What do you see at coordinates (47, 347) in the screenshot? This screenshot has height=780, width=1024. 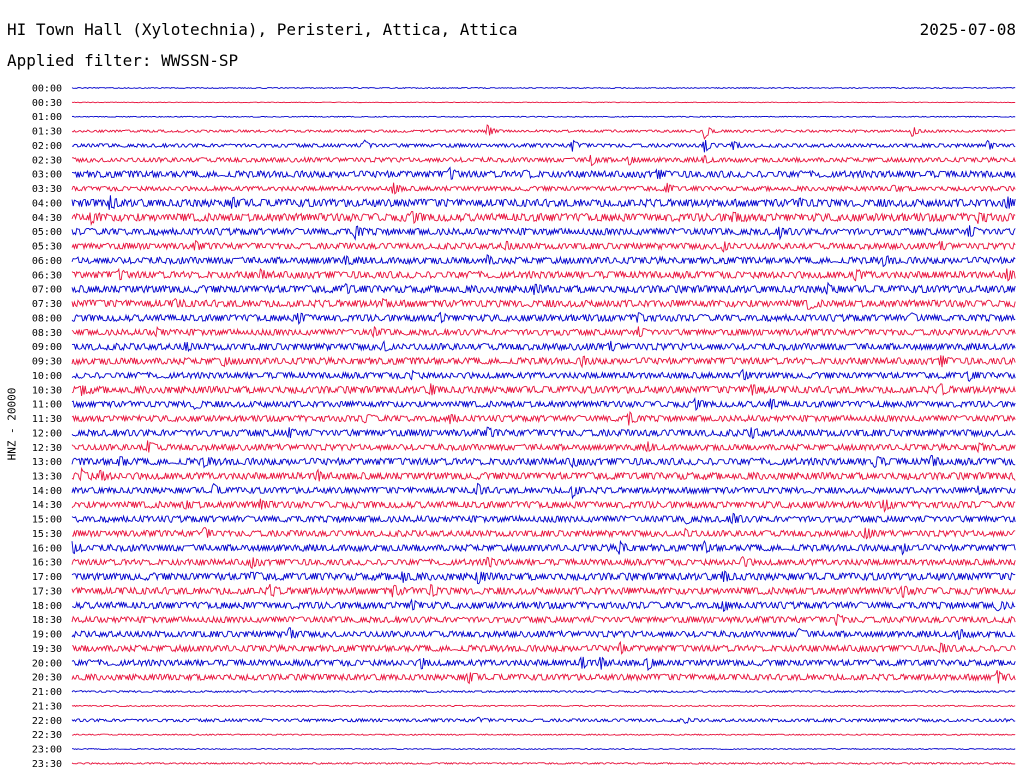 I see `row-time-label: 09:00` at bounding box center [47, 347].